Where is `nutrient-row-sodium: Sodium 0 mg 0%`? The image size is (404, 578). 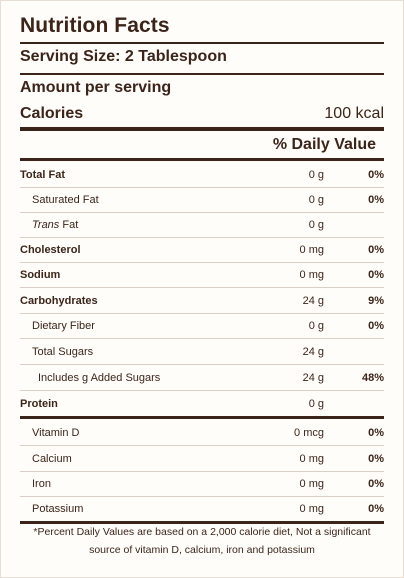 nutrient-row-sodium: Sodium 0 mg 0% is located at coordinates (202, 275).